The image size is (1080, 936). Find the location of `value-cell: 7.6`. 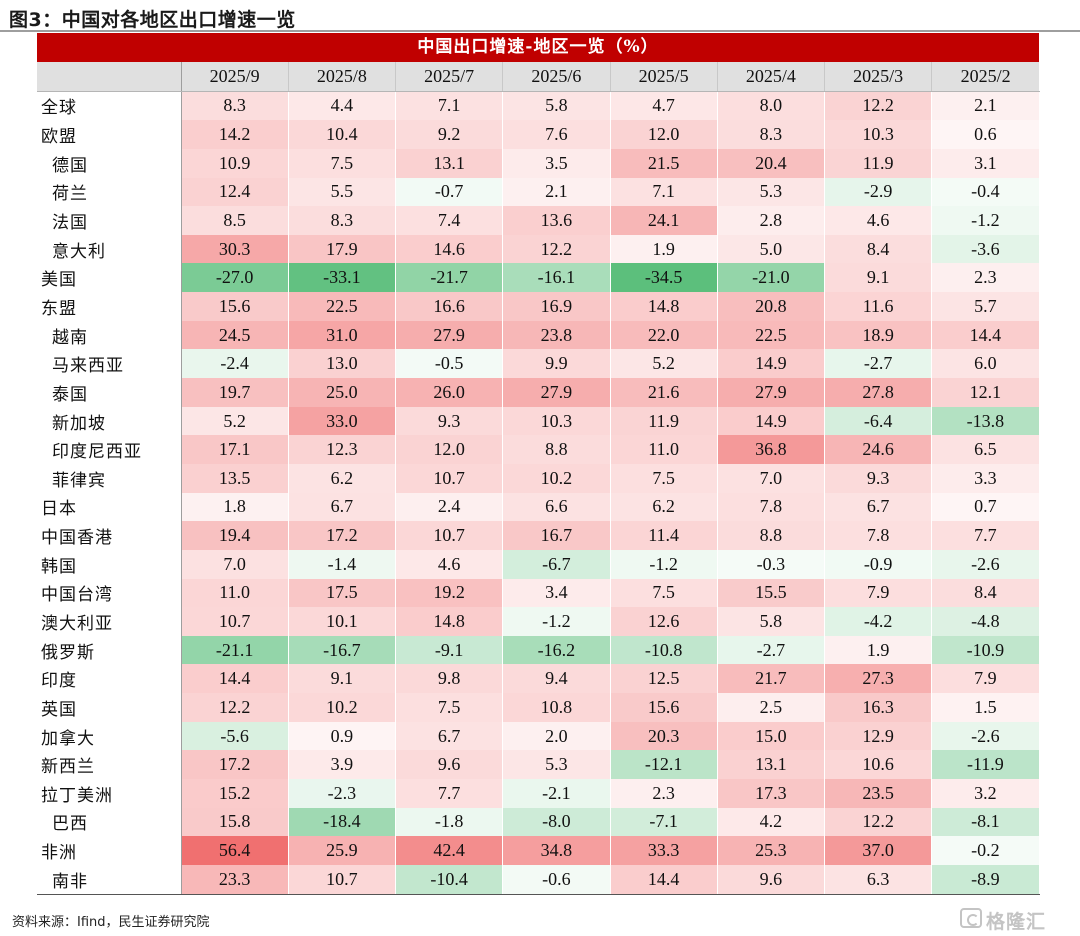

value-cell: 7.6 is located at coordinates (556, 134).